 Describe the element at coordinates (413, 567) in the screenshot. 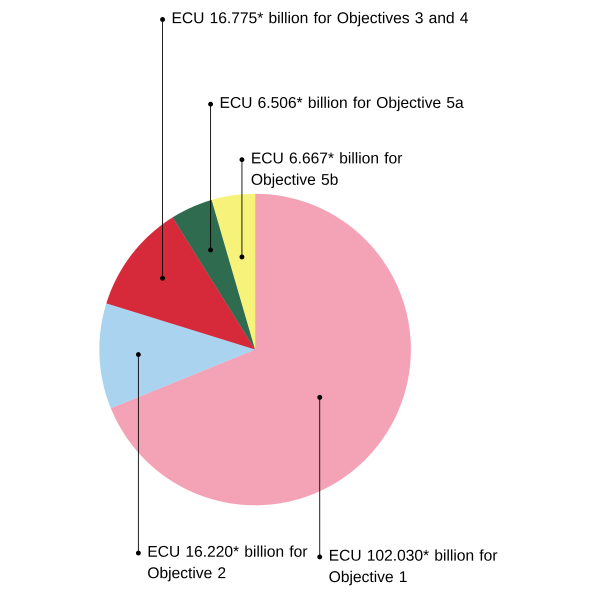

I see `data-label: ECU 102.030* billion for Objective 1` at that location.